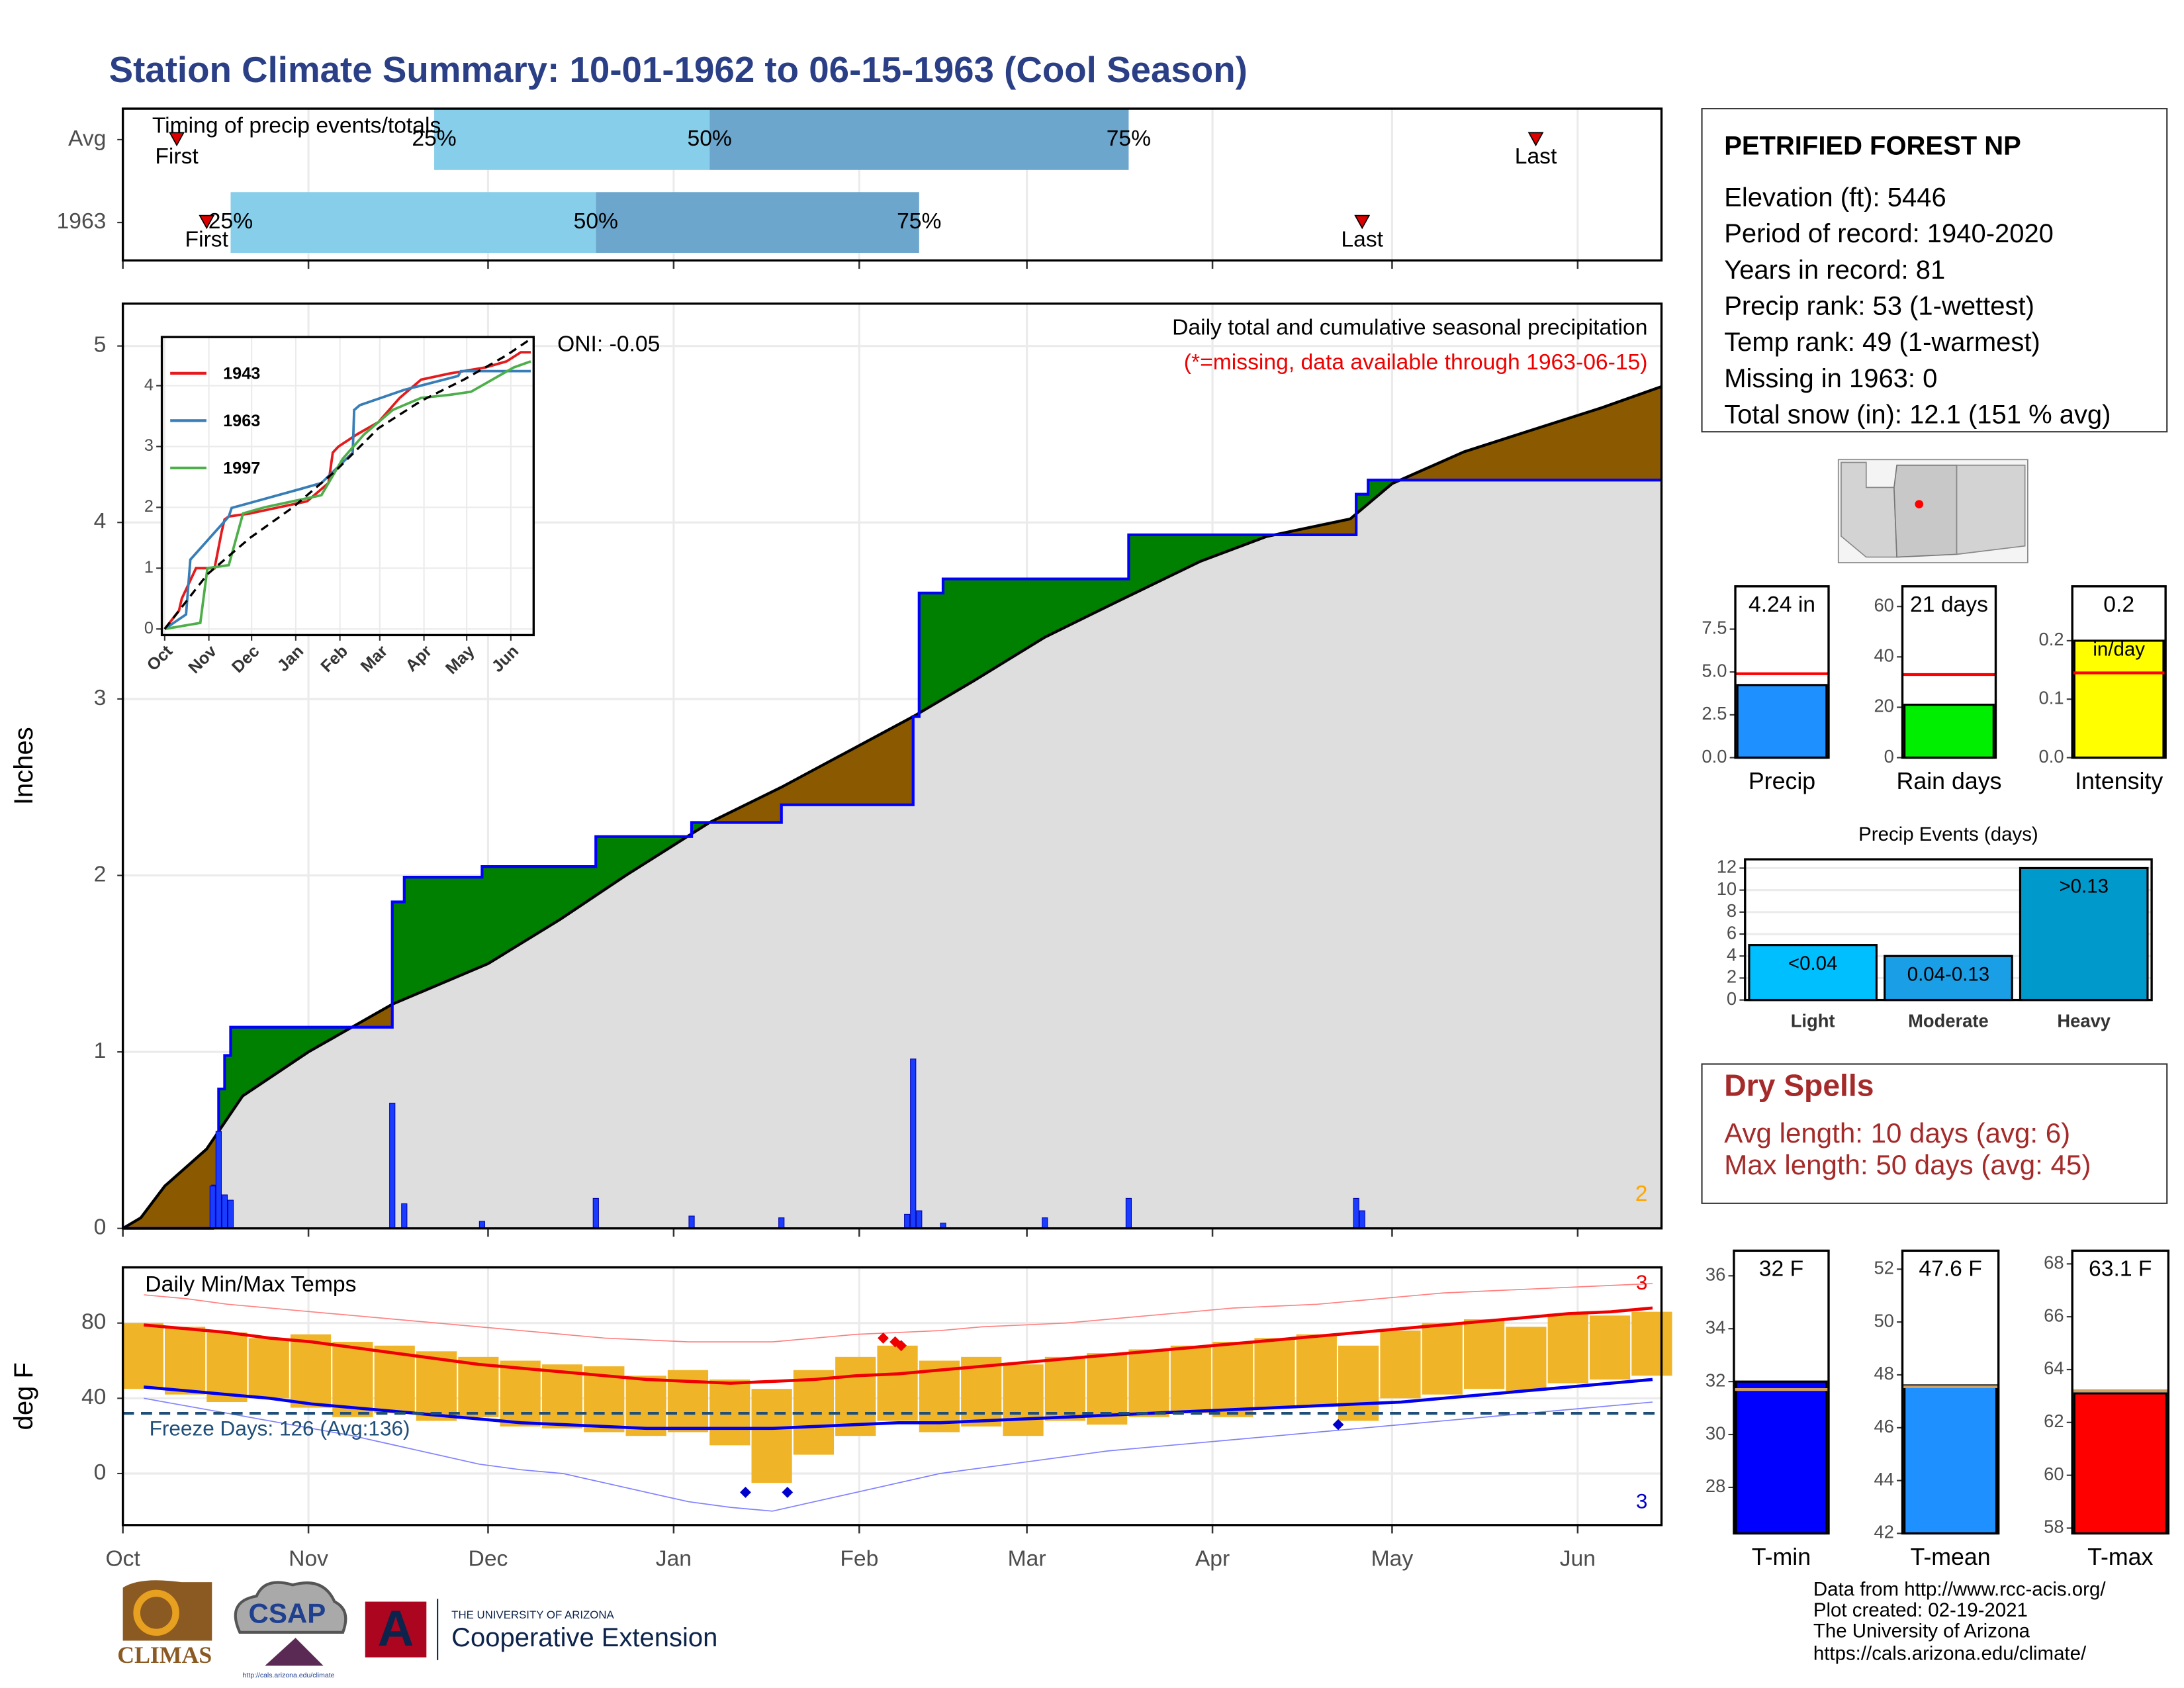  Describe the element at coordinates (488, 1558) in the screenshot. I see `x-tick-label: Dec` at that location.